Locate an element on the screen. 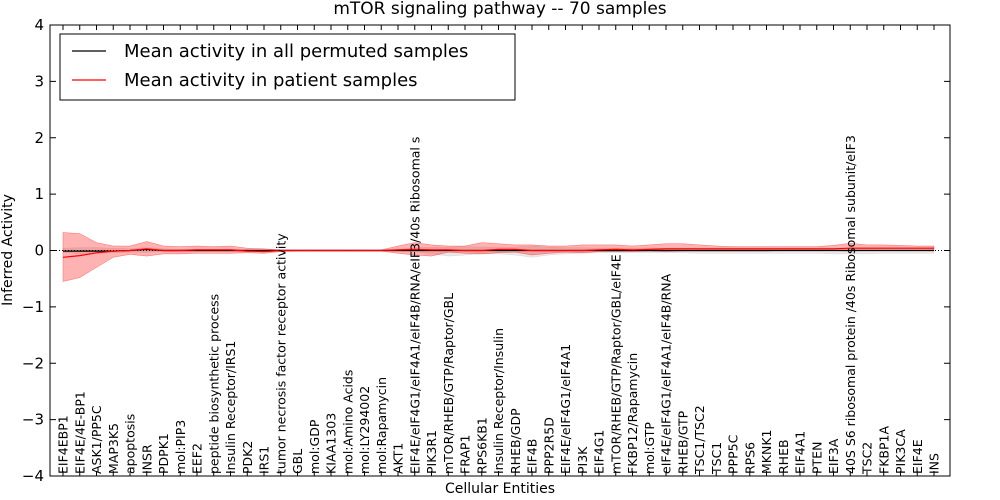 This screenshot has width=1000, height=500. x-tick-label: RPS6 is located at coordinates (749, 458).